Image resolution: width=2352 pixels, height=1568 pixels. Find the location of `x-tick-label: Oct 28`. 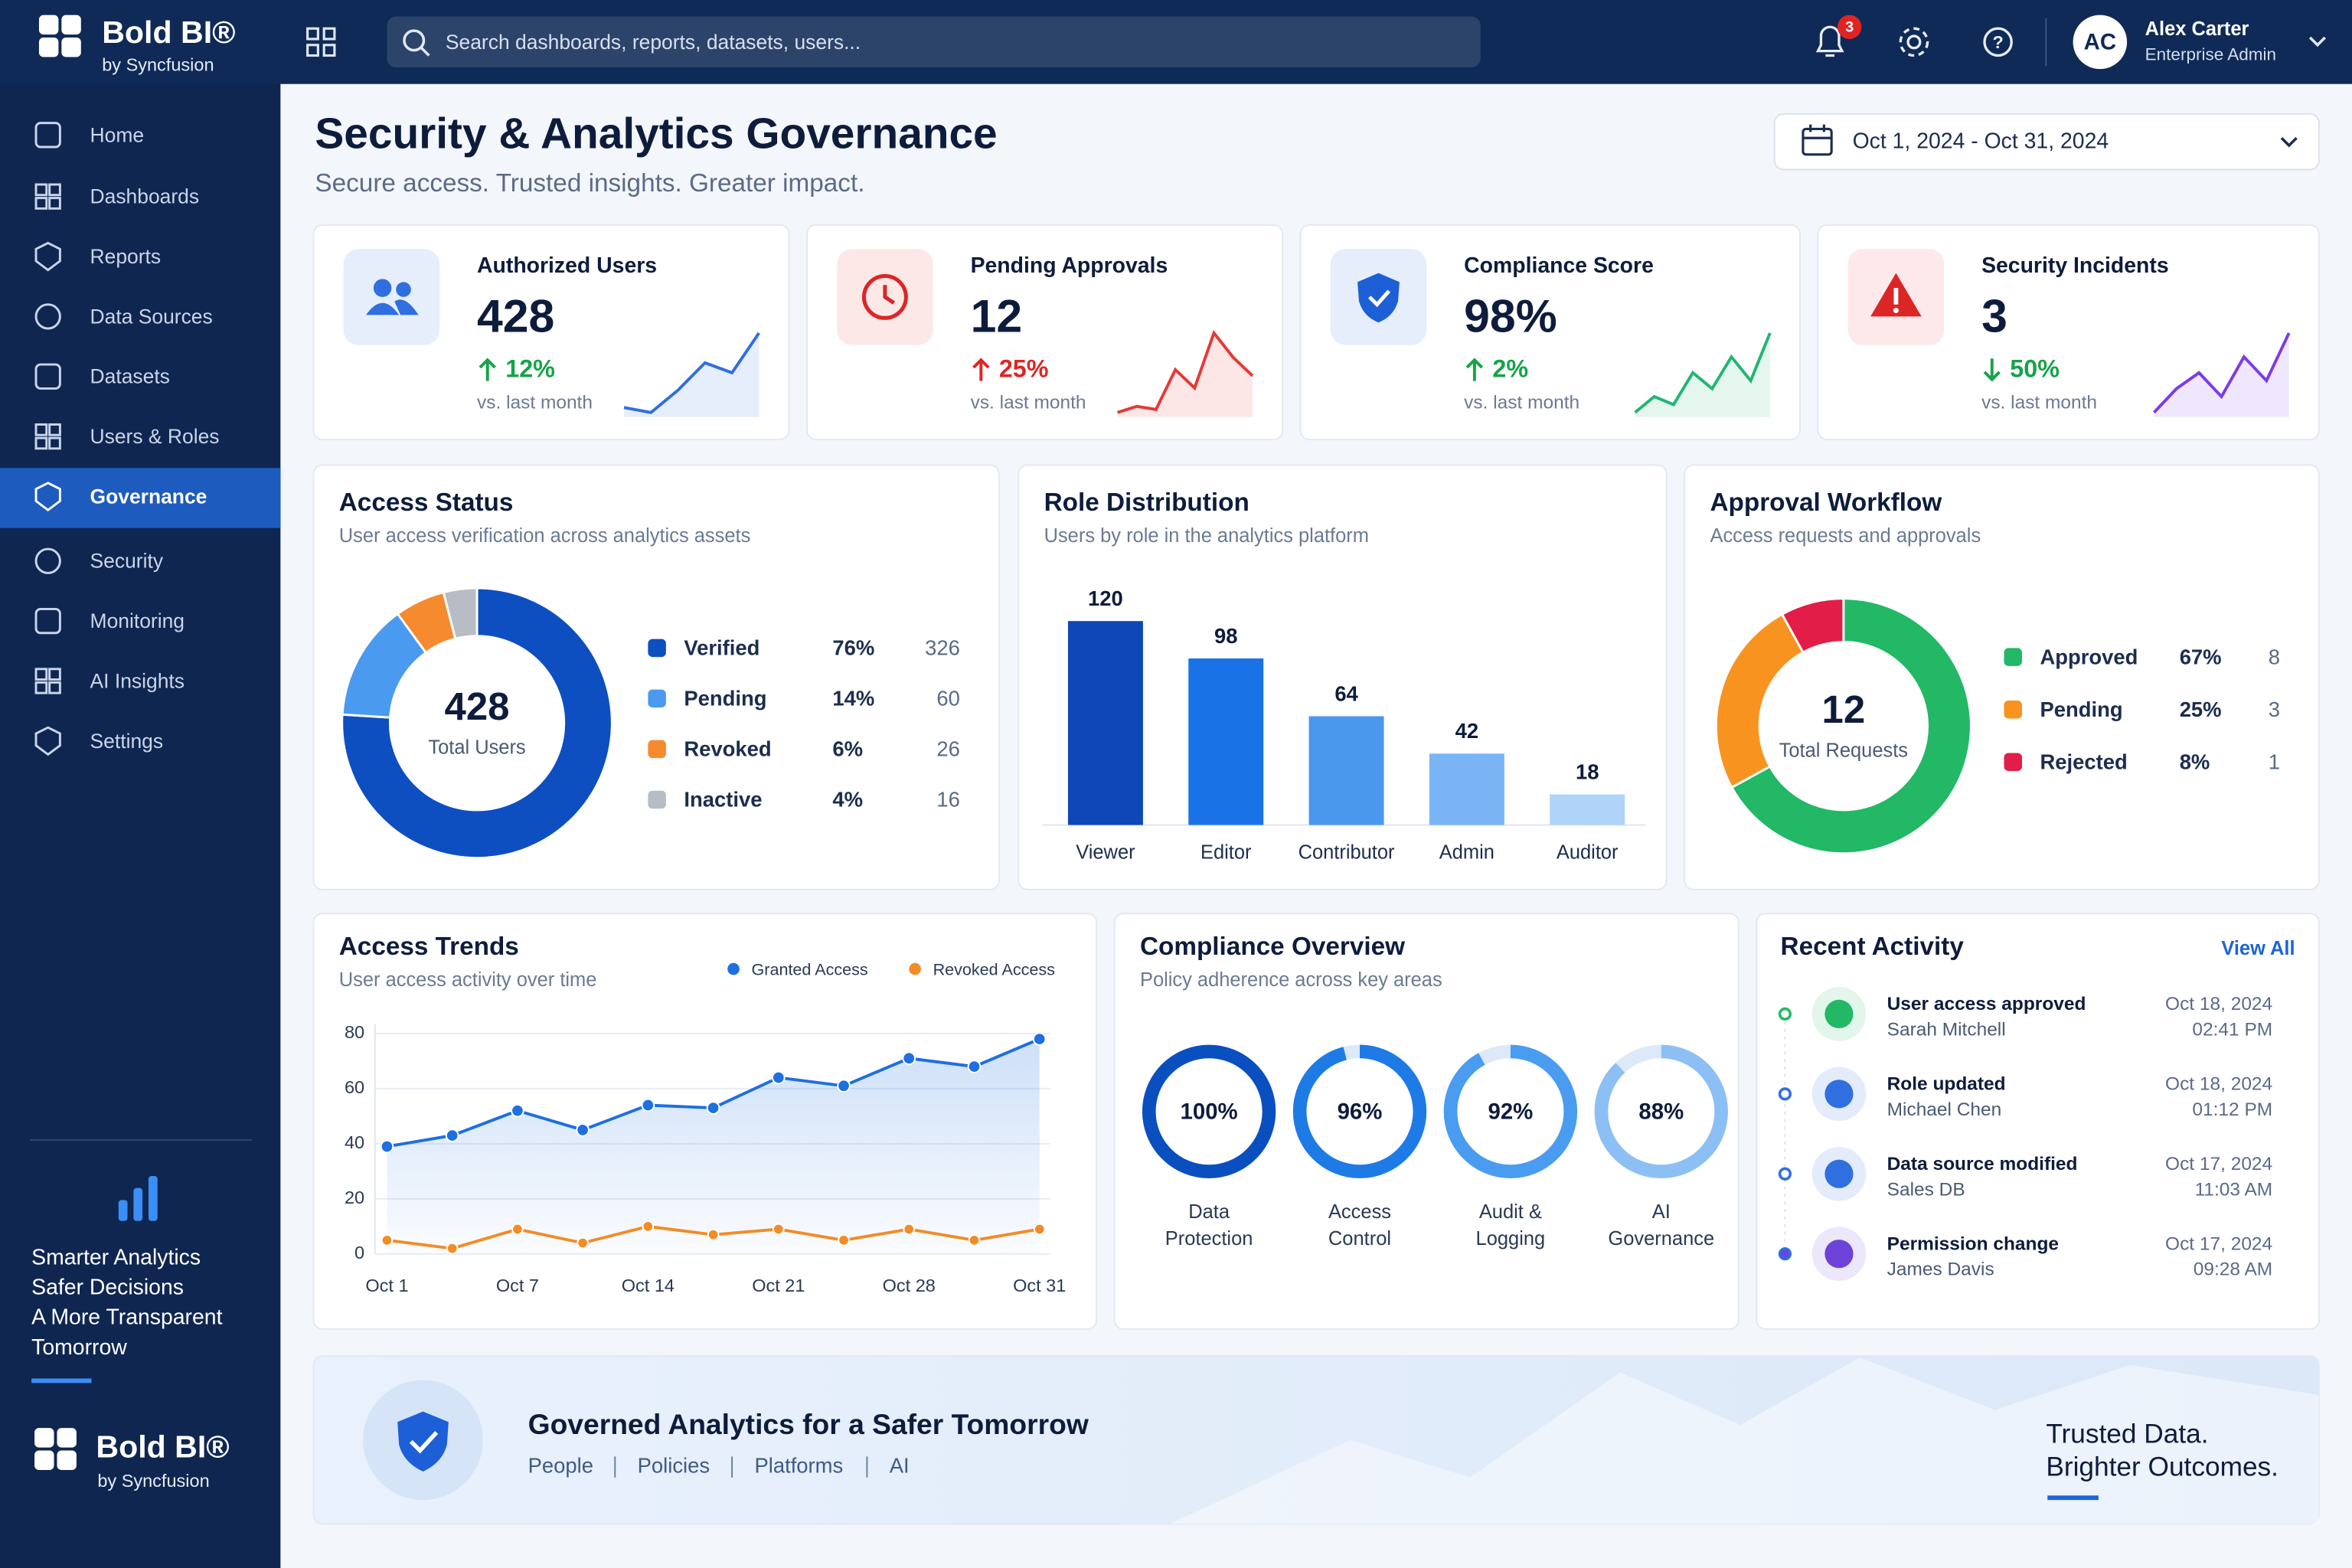

x-tick-label: Oct 28 is located at coordinates (909, 1285).